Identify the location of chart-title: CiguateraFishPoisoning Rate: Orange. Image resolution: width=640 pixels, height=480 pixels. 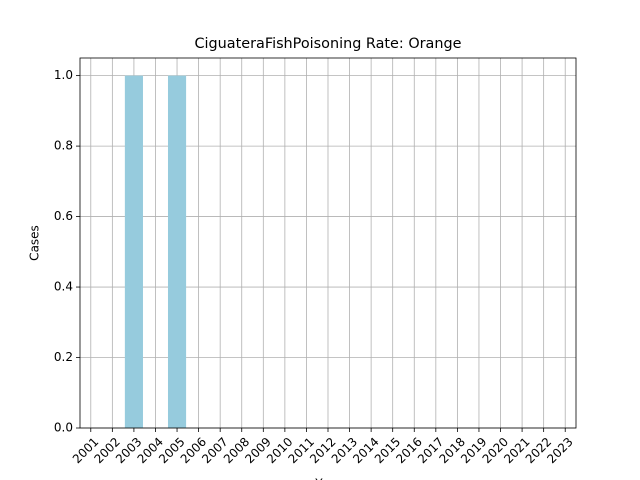
(327, 44).